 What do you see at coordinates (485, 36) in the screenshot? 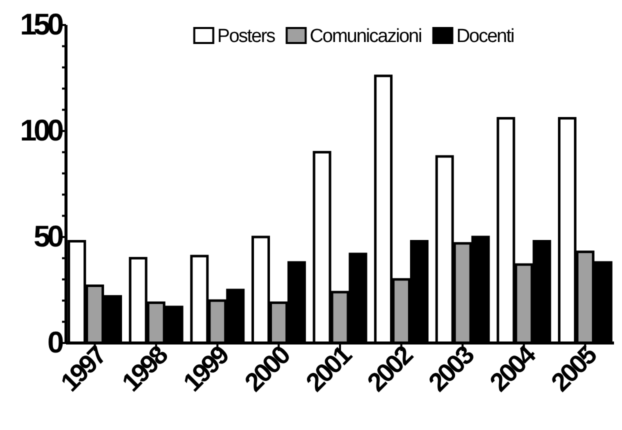
I see `legend-label: Docenti` at bounding box center [485, 36].